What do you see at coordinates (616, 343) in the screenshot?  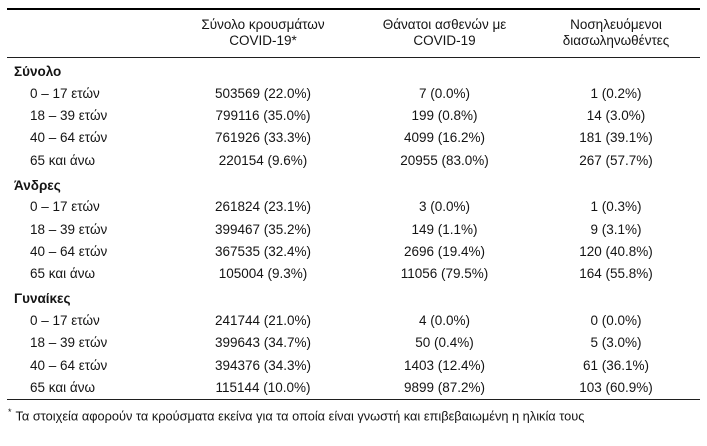 I see `intubated-cell: 5 (3.0%)` at bounding box center [616, 343].